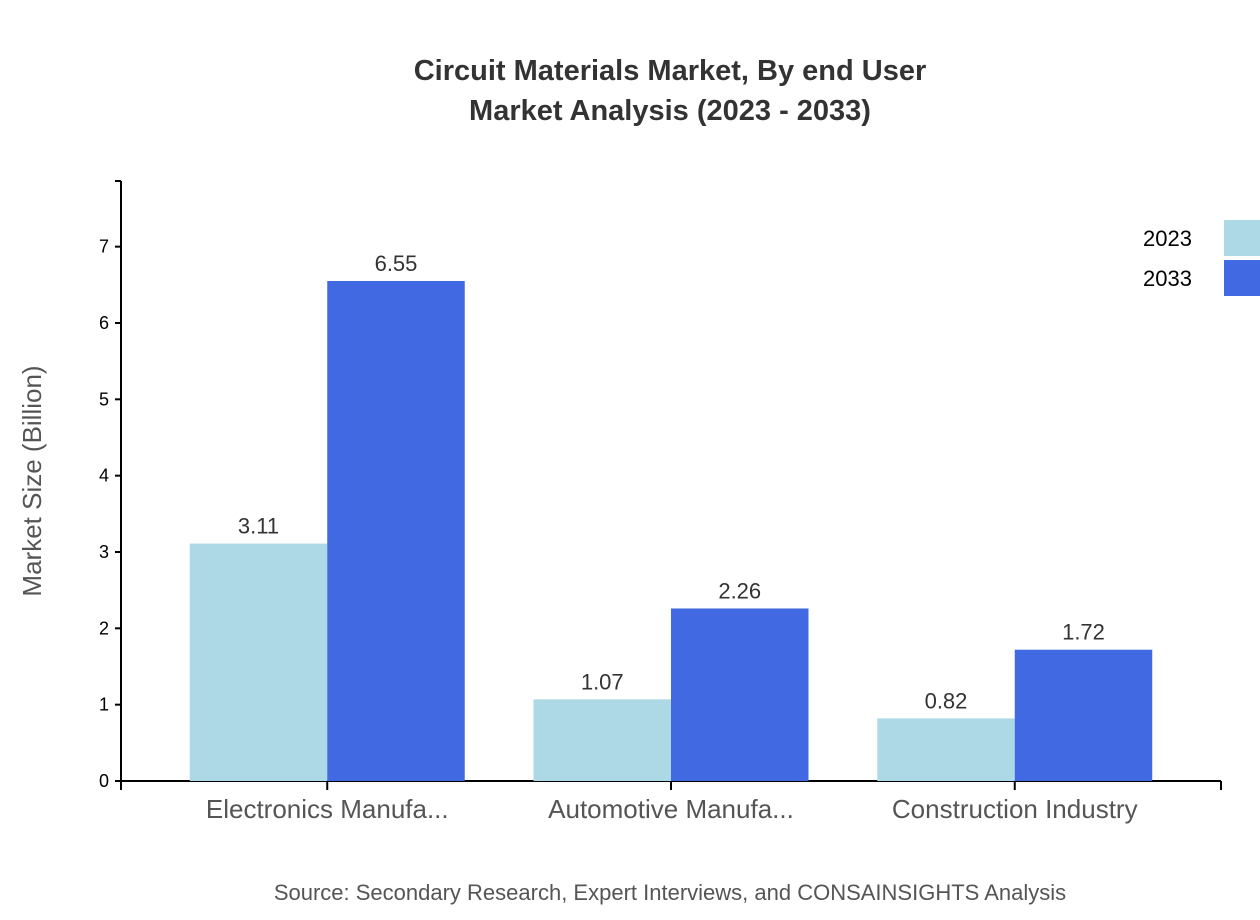  What do you see at coordinates (670, 111) in the screenshot?
I see `chart-title-line-2: Market Analysis (2023 - 2033)` at bounding box center [670, 111].